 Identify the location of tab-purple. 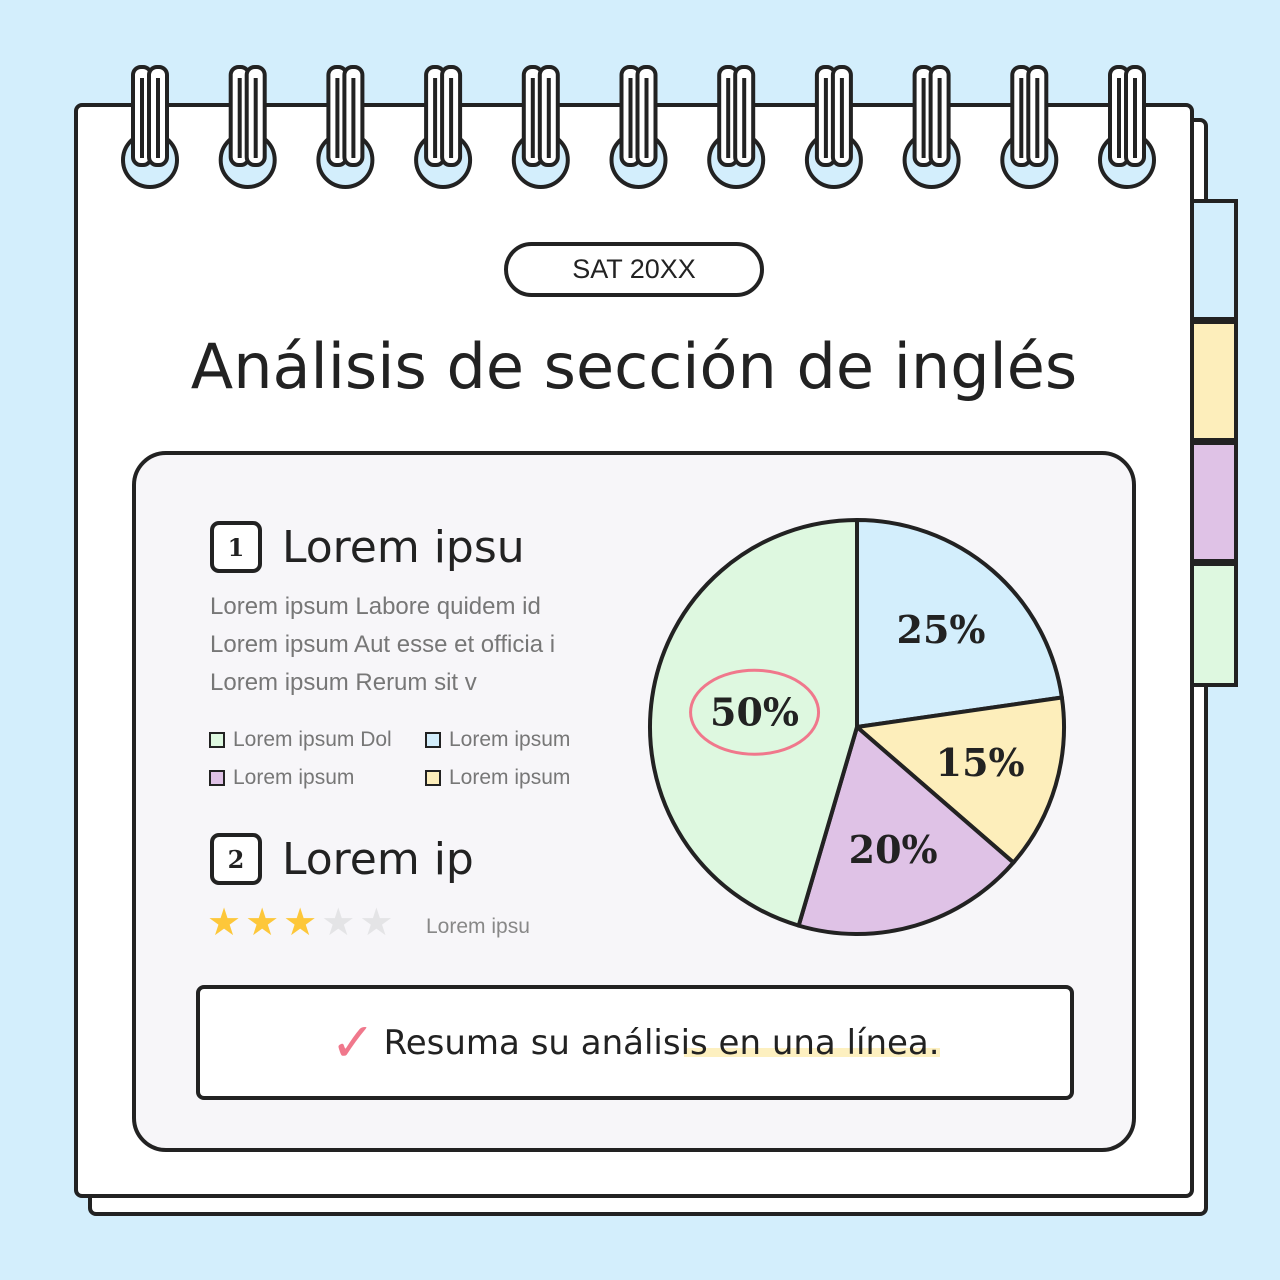
(1214, 502).